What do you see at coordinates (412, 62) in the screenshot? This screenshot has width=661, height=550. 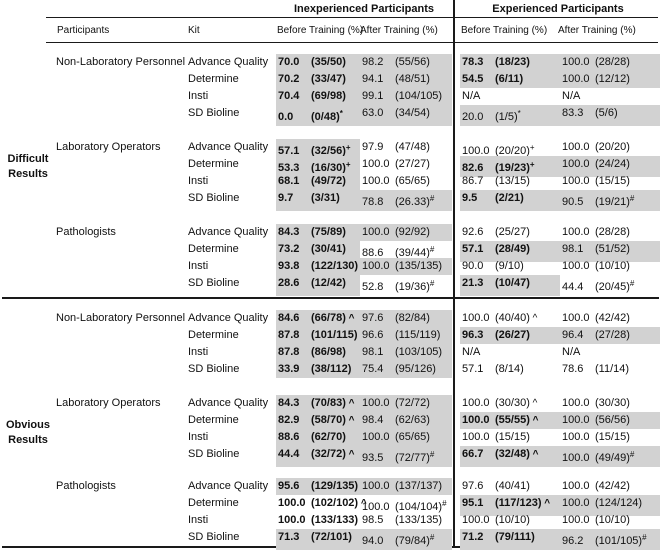 I see `fraction-value: (55/56)` at bounding box center [412, 62].